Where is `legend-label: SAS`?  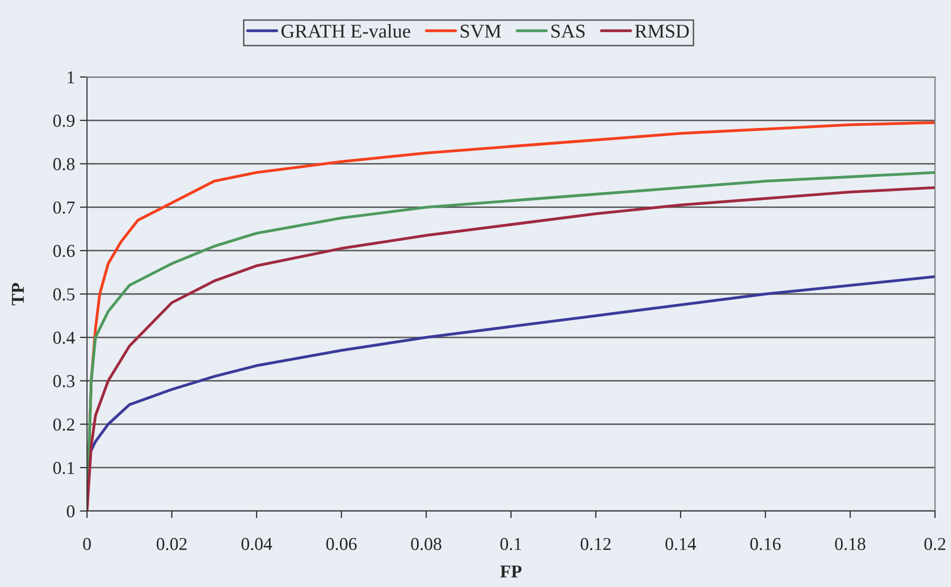
legend-label: SAS is located at coordinates (568, 31).